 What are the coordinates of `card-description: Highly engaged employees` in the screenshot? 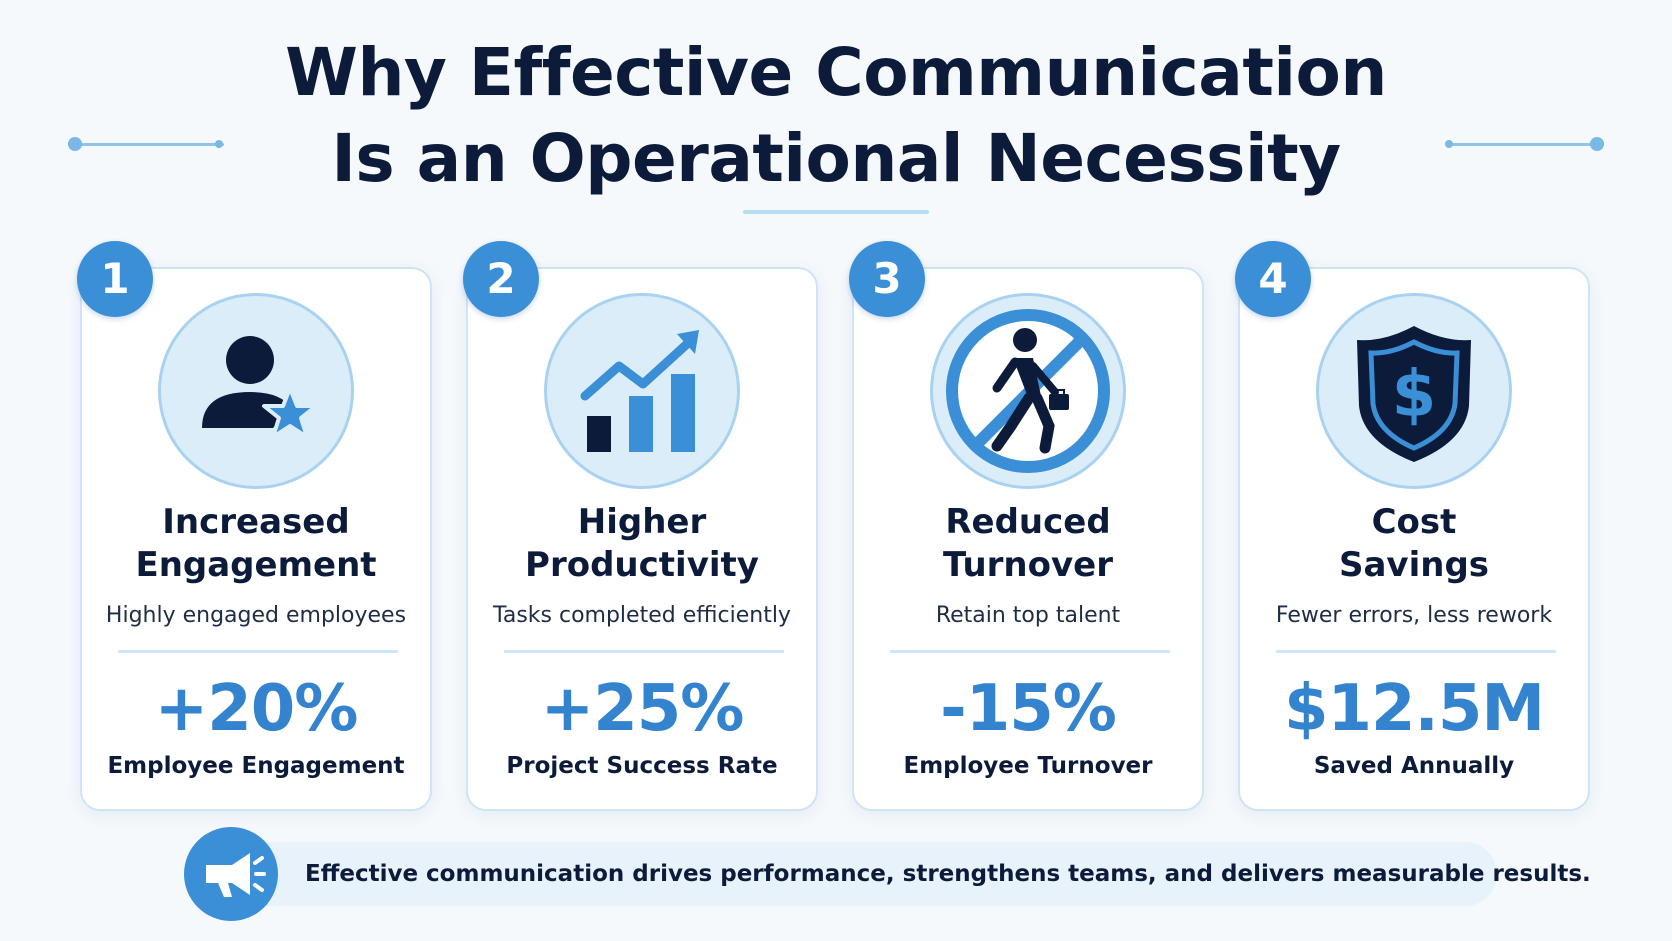 It's located at (256, 615).